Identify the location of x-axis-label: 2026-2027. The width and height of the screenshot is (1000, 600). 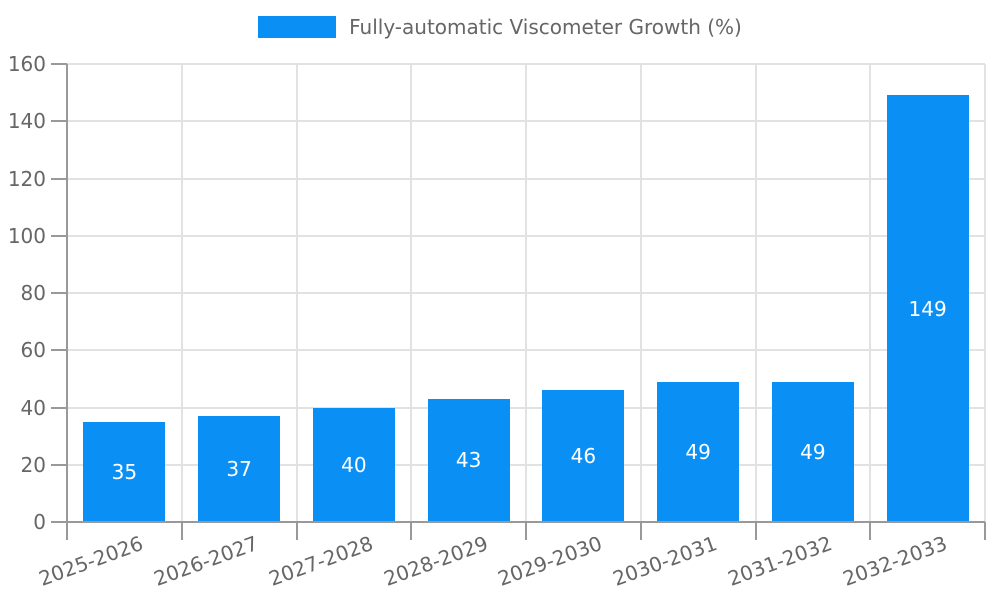
(206, 561).